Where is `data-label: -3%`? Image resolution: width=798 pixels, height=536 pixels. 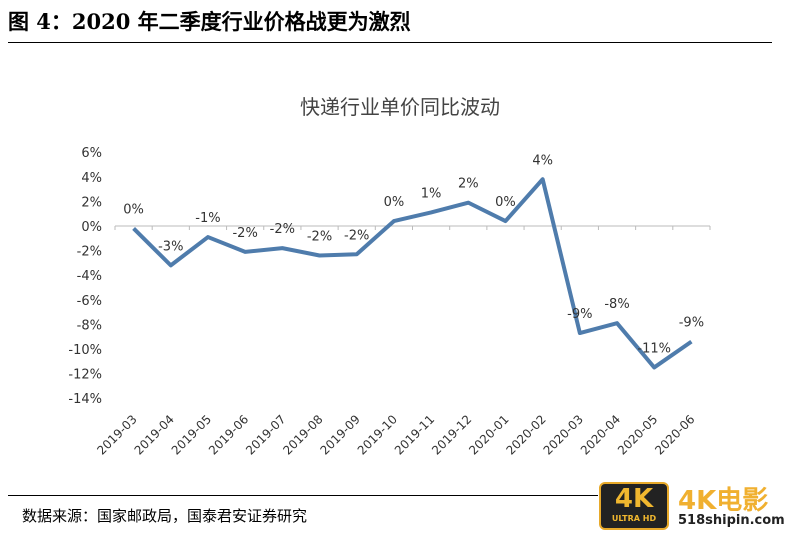 data-label: -3% is located at coordinates (170, 246).